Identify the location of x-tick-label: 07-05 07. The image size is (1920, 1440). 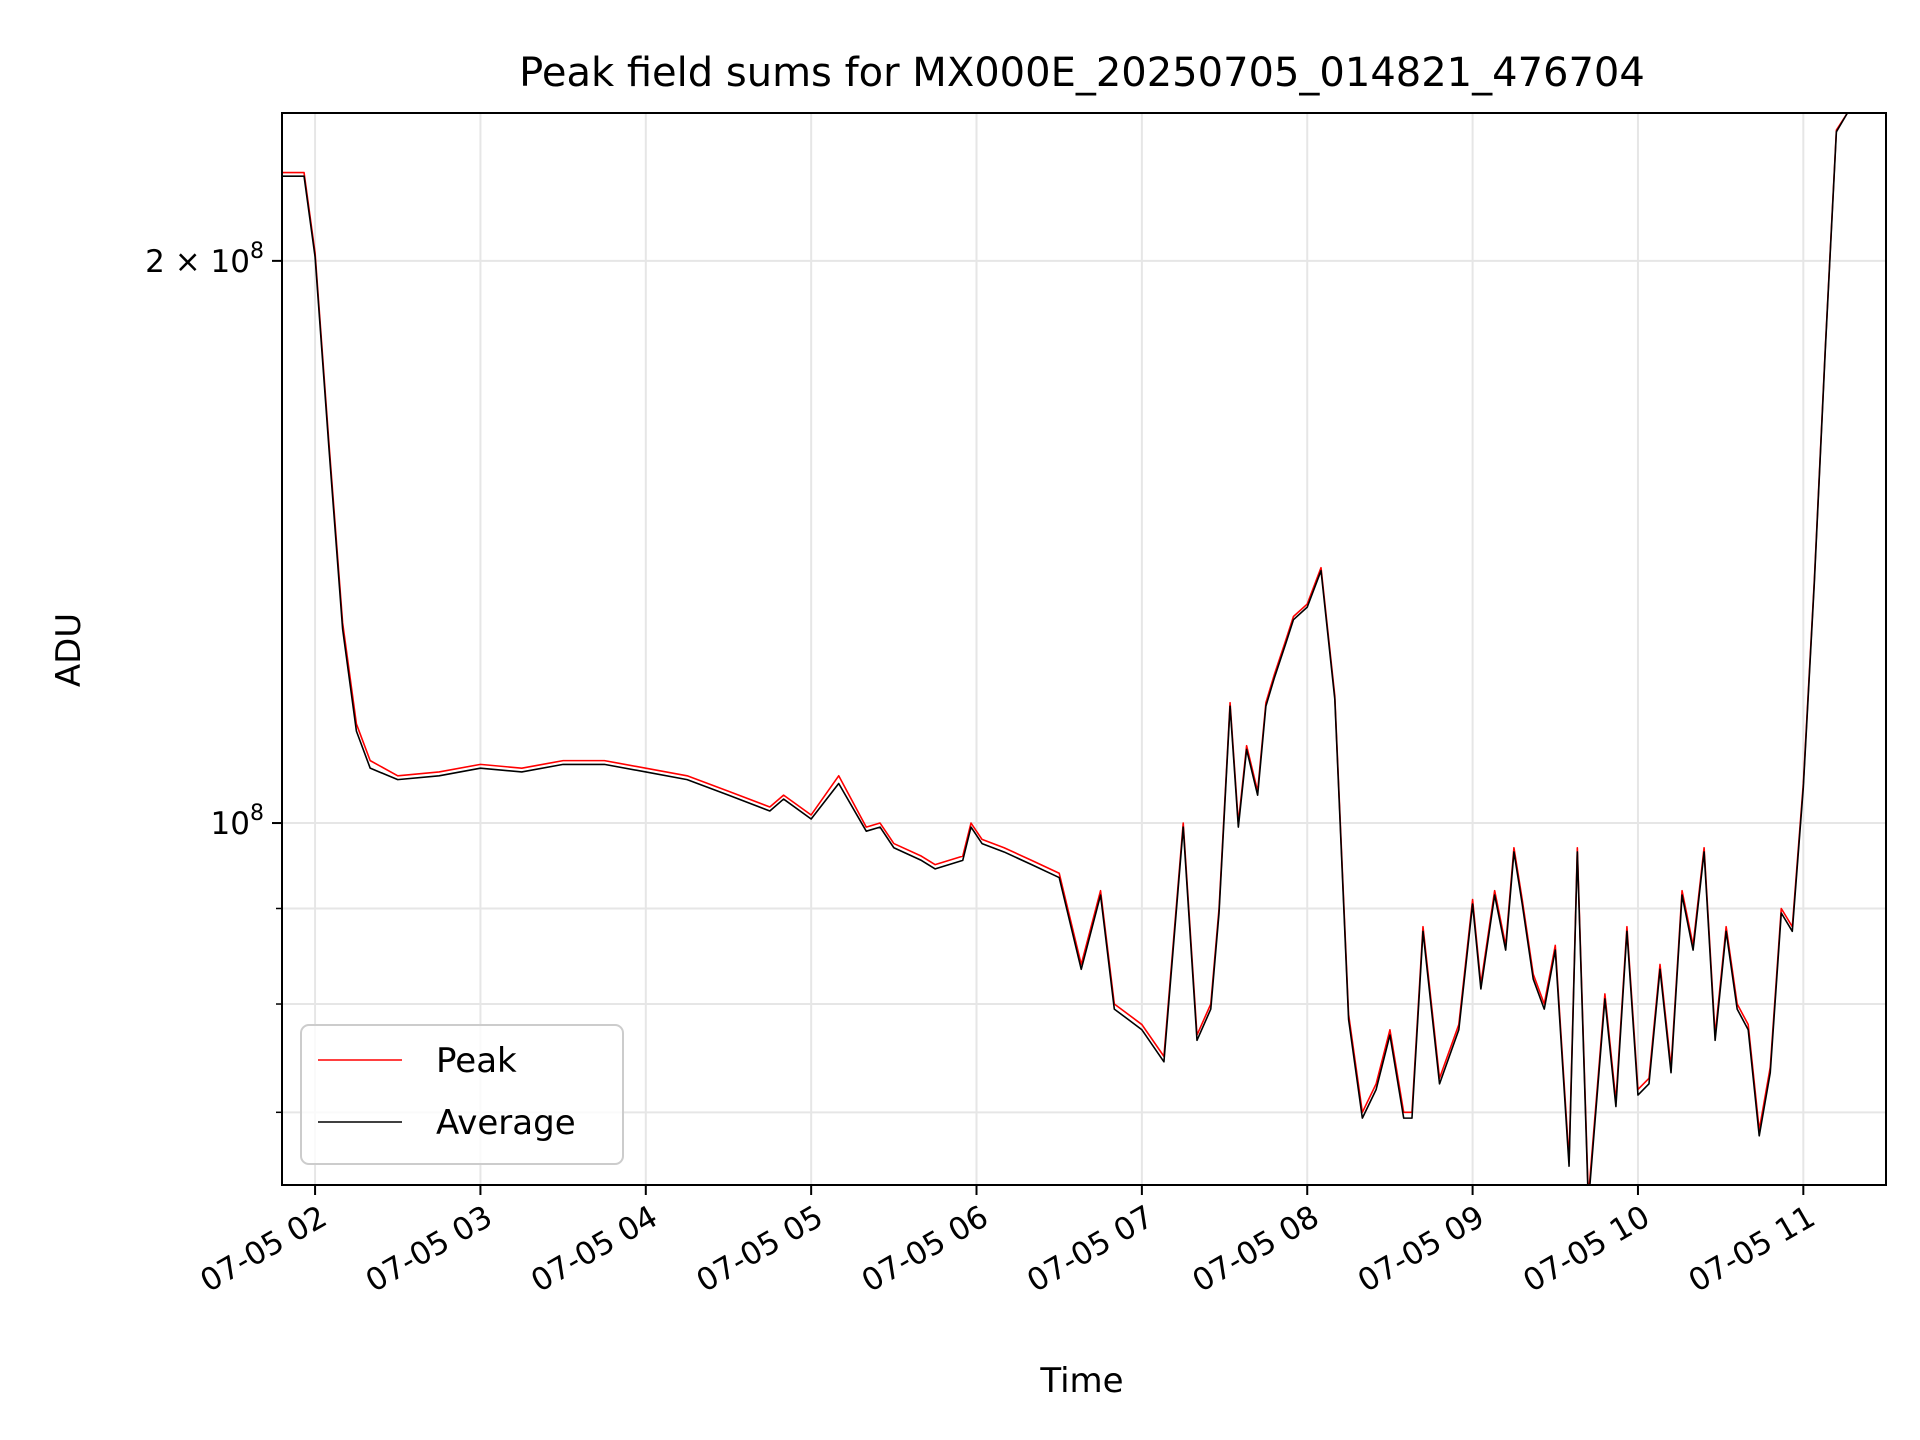
(1090, 1249).